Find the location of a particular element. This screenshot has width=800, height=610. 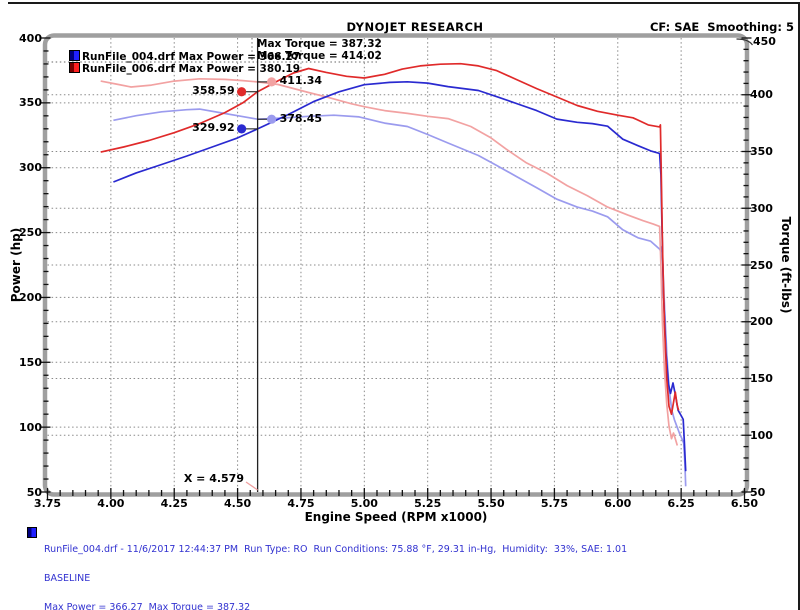

right-axis-title: Torque (ft-lbs) is located at coordinates (786, 265).